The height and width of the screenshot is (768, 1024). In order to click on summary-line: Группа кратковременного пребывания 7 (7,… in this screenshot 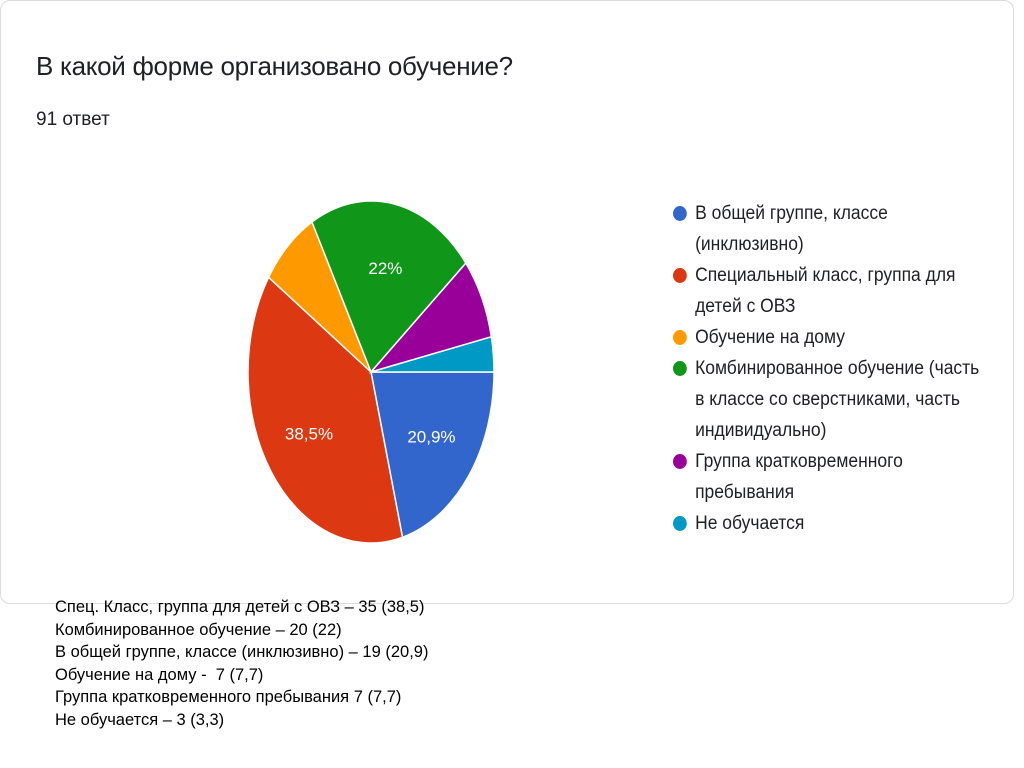, I will do `click(228, 697)`.